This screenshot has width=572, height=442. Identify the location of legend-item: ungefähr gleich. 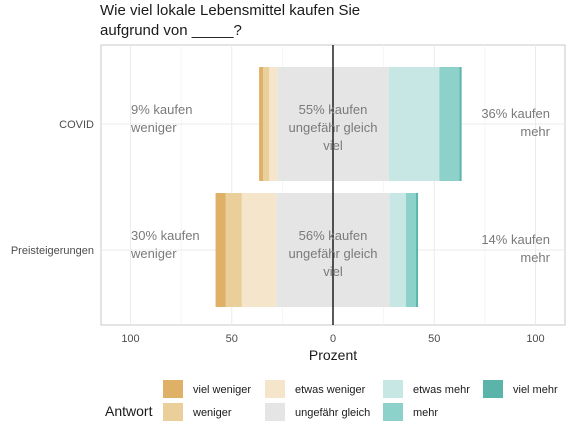
(317, 412).